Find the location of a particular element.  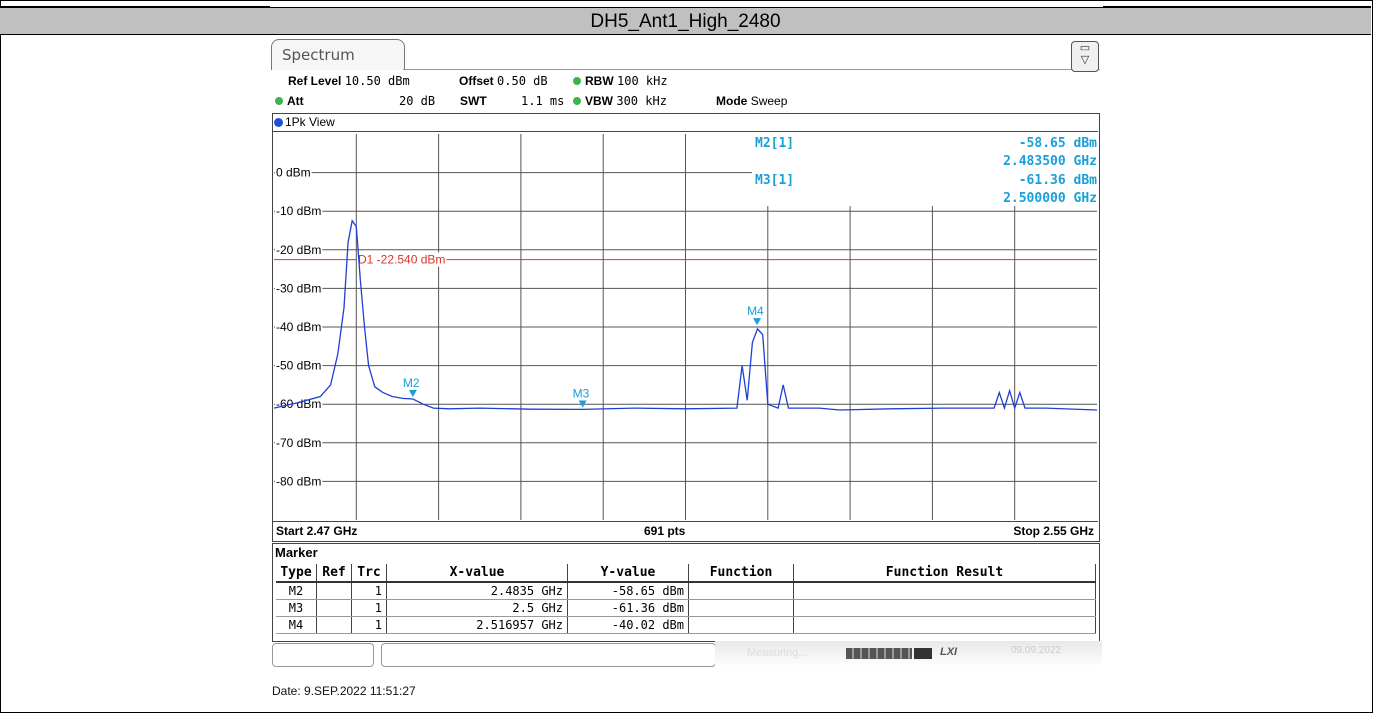

rbw-value: 100 kHz is located at coordinates (642, 81).